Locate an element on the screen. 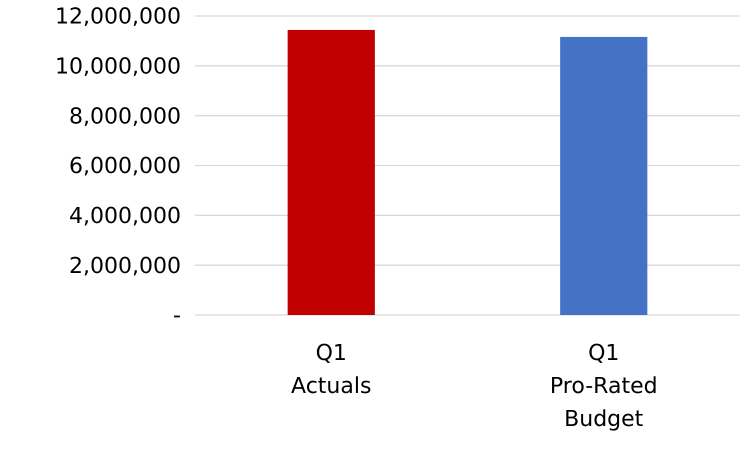  y-tick-label: 4,000,000 is located at coordinates (125, 217).